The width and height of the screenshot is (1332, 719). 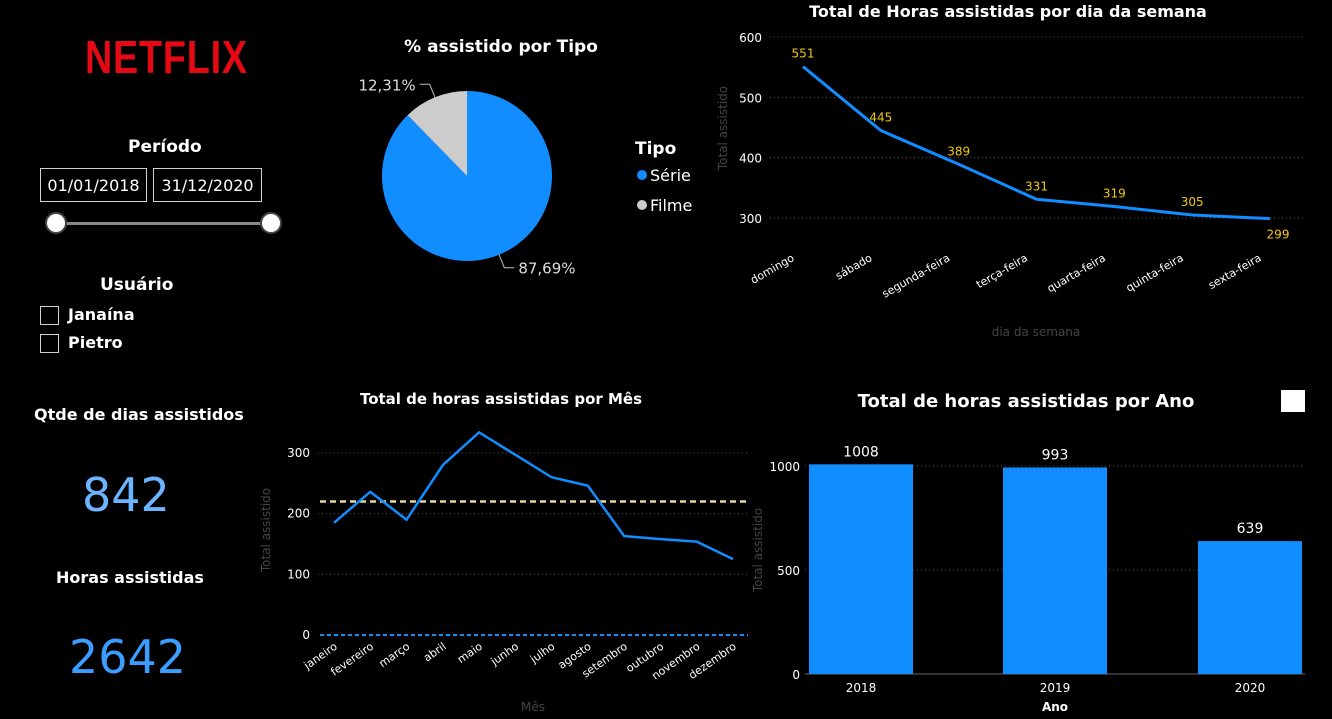 What do you see at coordinates (1114, 194) in the screenshot?
I see `weekday-data-label: 319` at bounding box center [1114, 194].